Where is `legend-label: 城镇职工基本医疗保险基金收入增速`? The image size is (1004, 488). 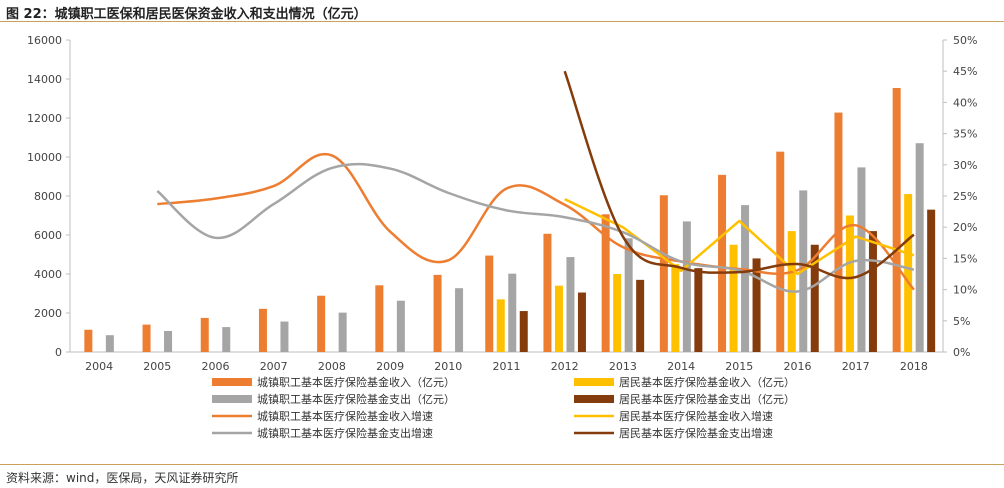
legend-label: 城镇职工基本医疗保险基金收入增速 is located at coordinates (345, 416).